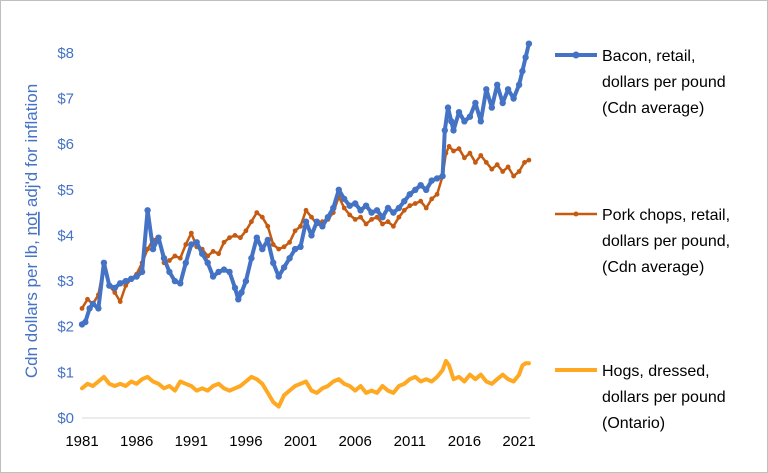 This screenshot has height=473, width=768. Describe the element at coordinates (65, 235) in the screenshot. I see `y-tick-label: $4` at that location.